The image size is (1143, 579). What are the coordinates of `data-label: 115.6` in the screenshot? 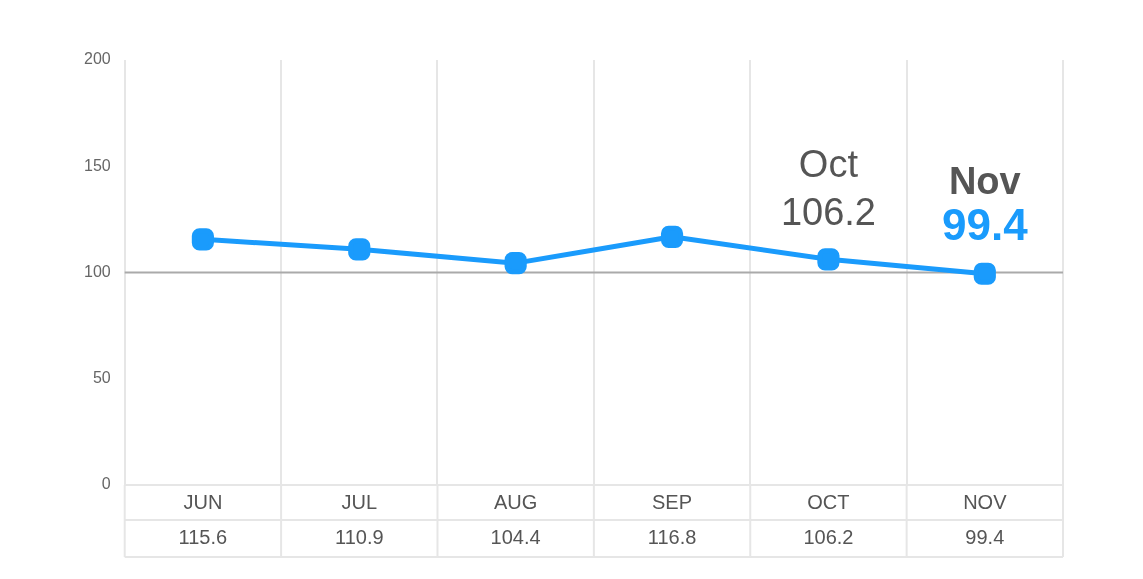 It's located at (203, 537).